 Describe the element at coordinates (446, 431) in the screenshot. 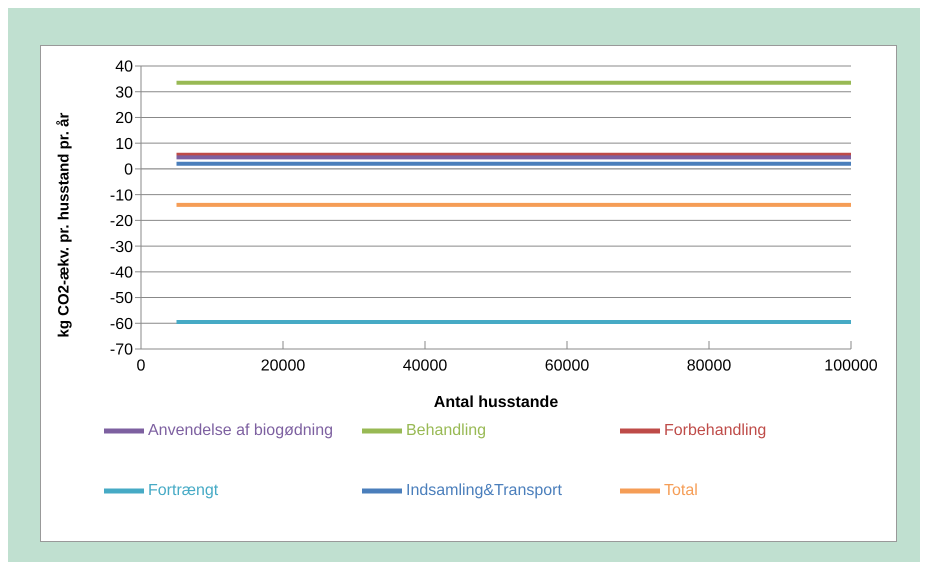

I see `legend-label: Behandling` at that location.